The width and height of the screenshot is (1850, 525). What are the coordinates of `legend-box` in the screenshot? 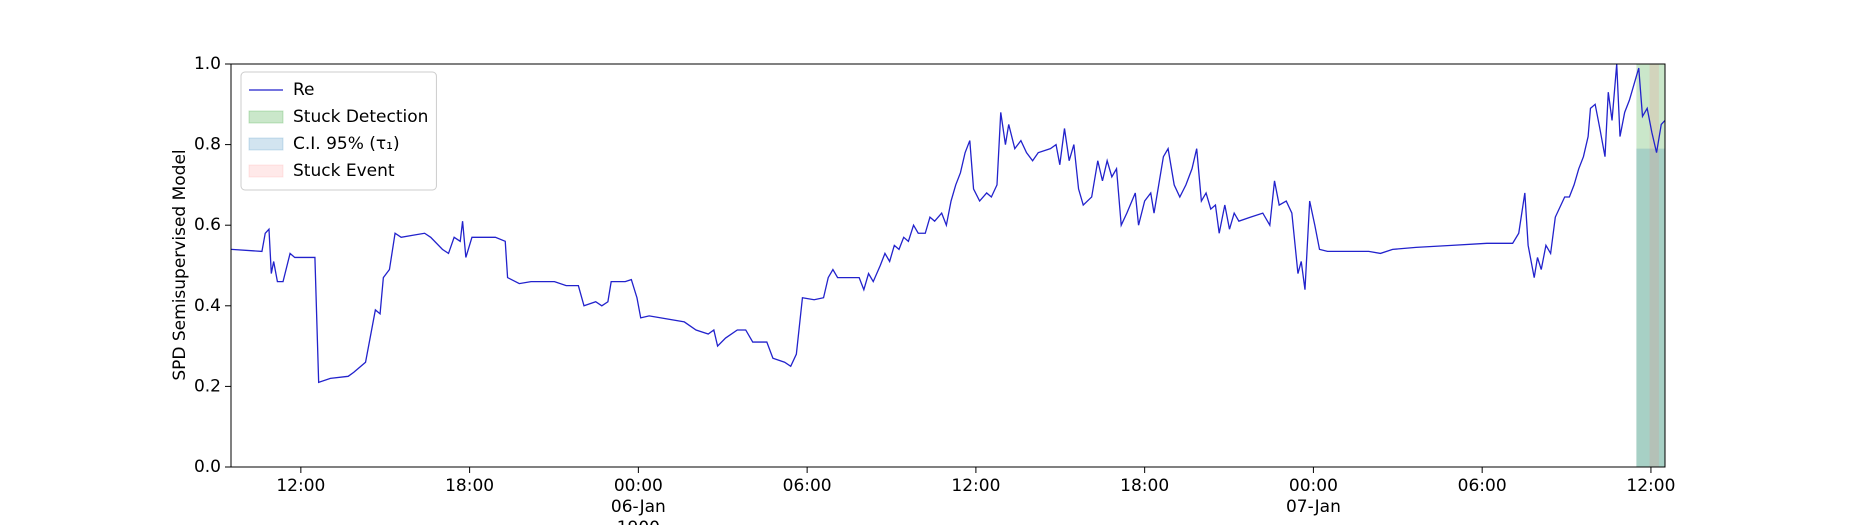 It's located at (338, 131).